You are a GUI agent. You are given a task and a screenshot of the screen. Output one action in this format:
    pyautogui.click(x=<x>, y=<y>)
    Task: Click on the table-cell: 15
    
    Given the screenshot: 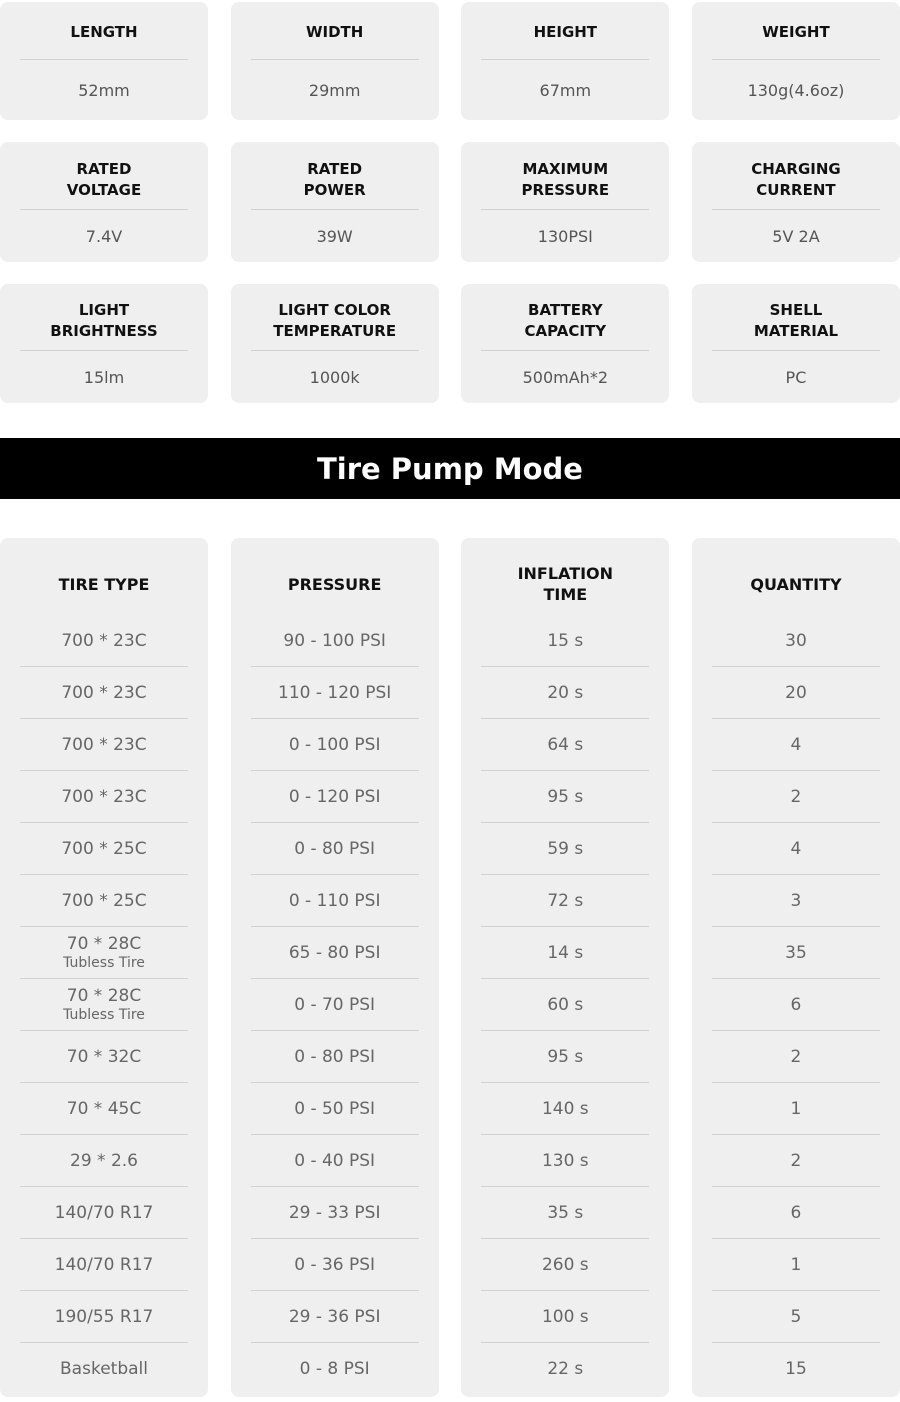 What is the action you would take?
    pyautogui.click(x=796, y=1369)
    